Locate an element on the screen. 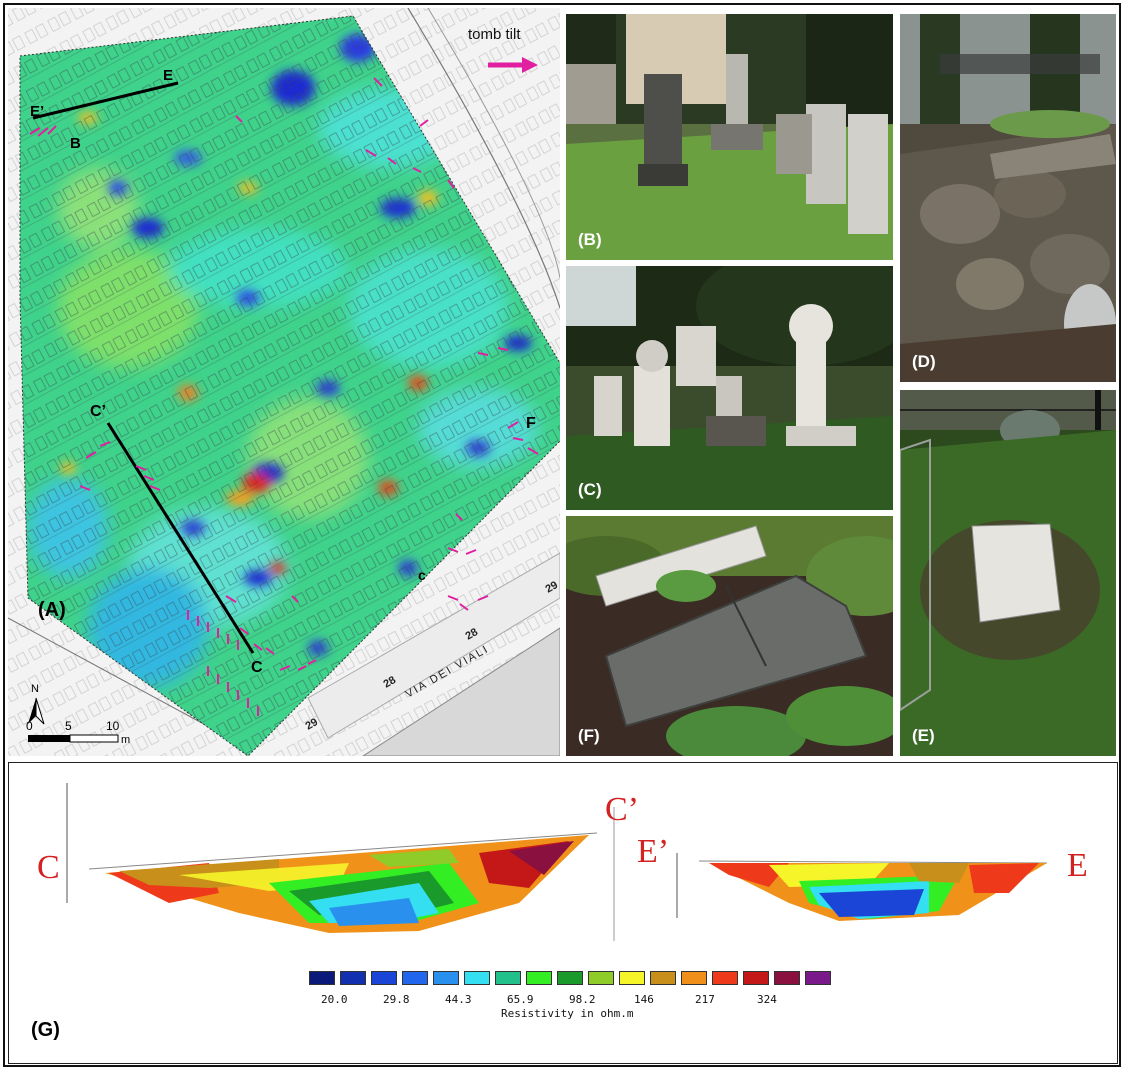 The height and width of the screenshot is (1072, 1126). scale-bar-black is located at coordinates (49, 738).